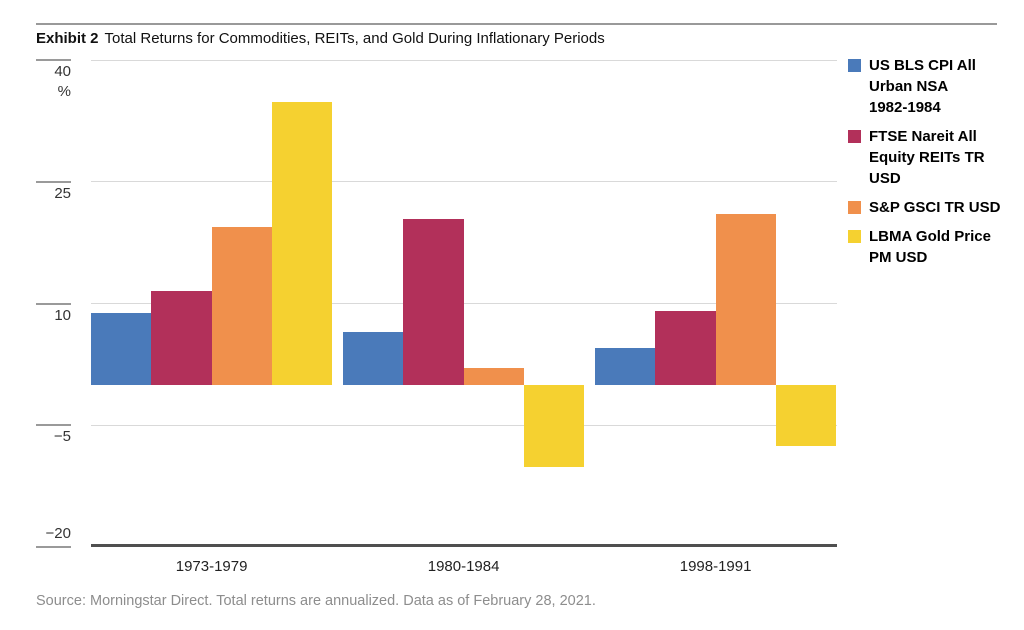 Image resolution: width=1024 pixels, height=630 pixels. What do you see at coordinates (62, 437) in the screenshot?
I see `tick-label-neg5: −5` at bounding box center [62, 437].